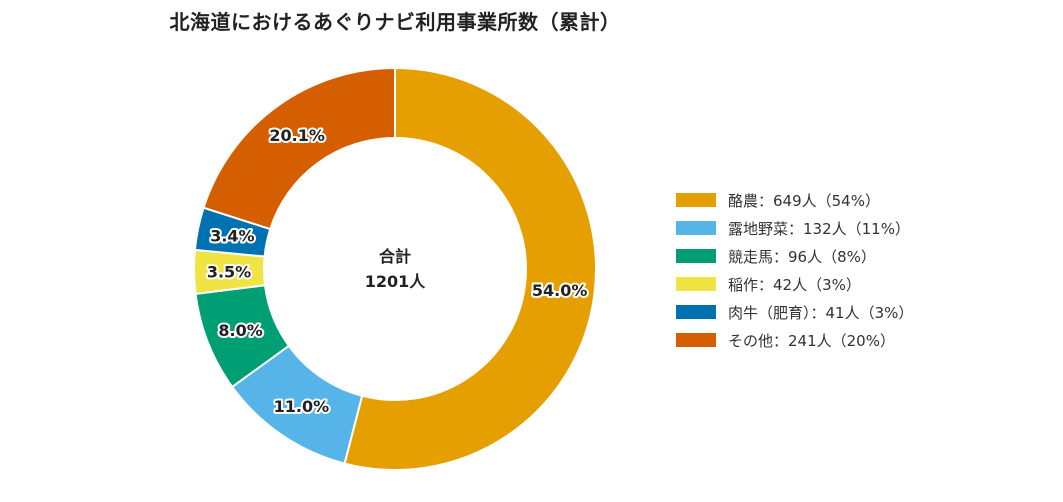 The width and height of the screenshot is (1063, 502). Describe the element at coordinates (232, 236) in the screenshot. I see `slice-percent-label: 3.4%` at that location.